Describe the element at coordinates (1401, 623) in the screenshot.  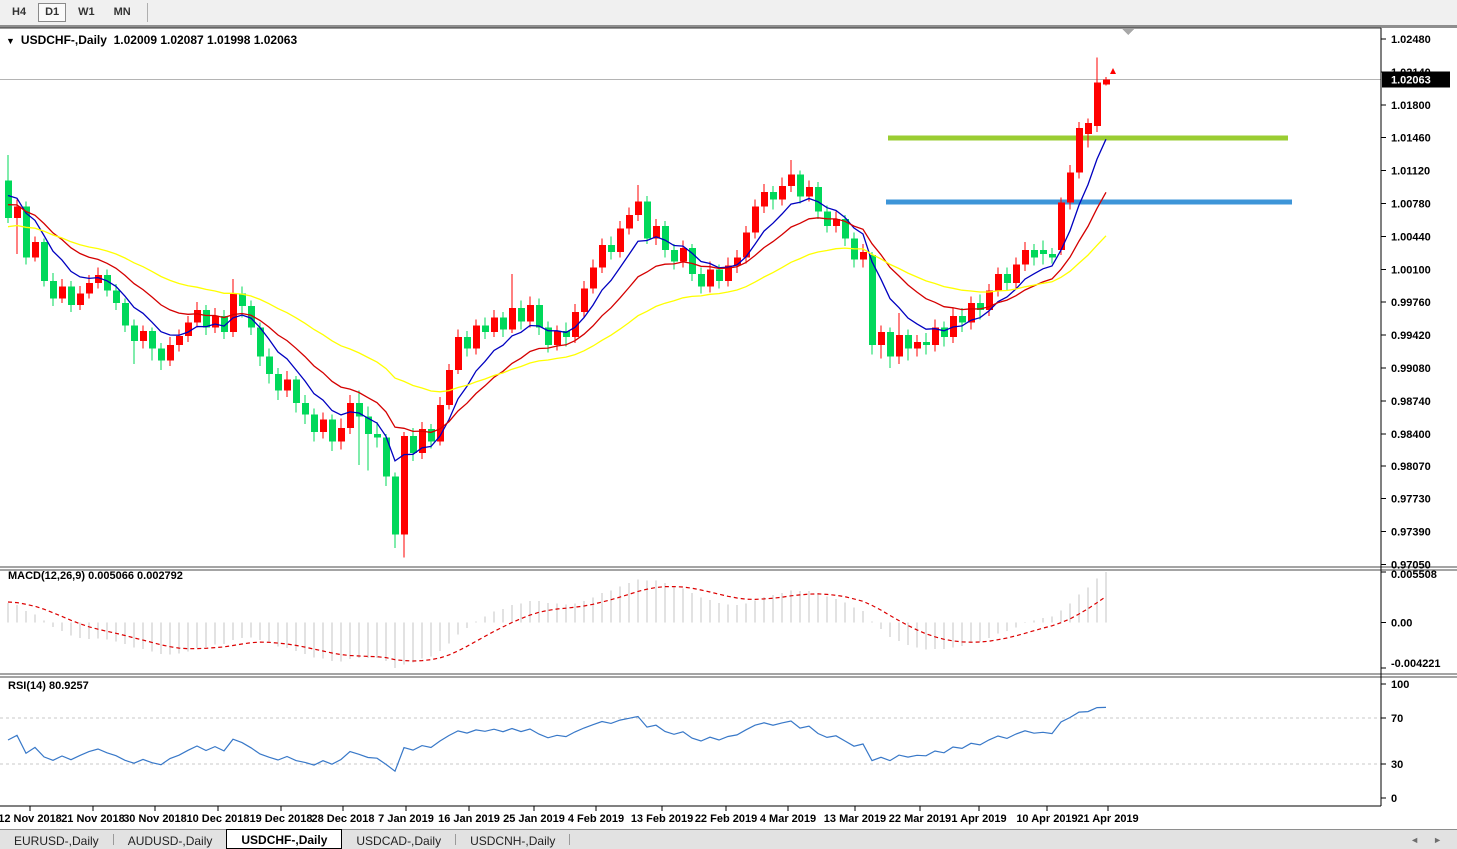
I see `svg-text: 0.00` at that location.